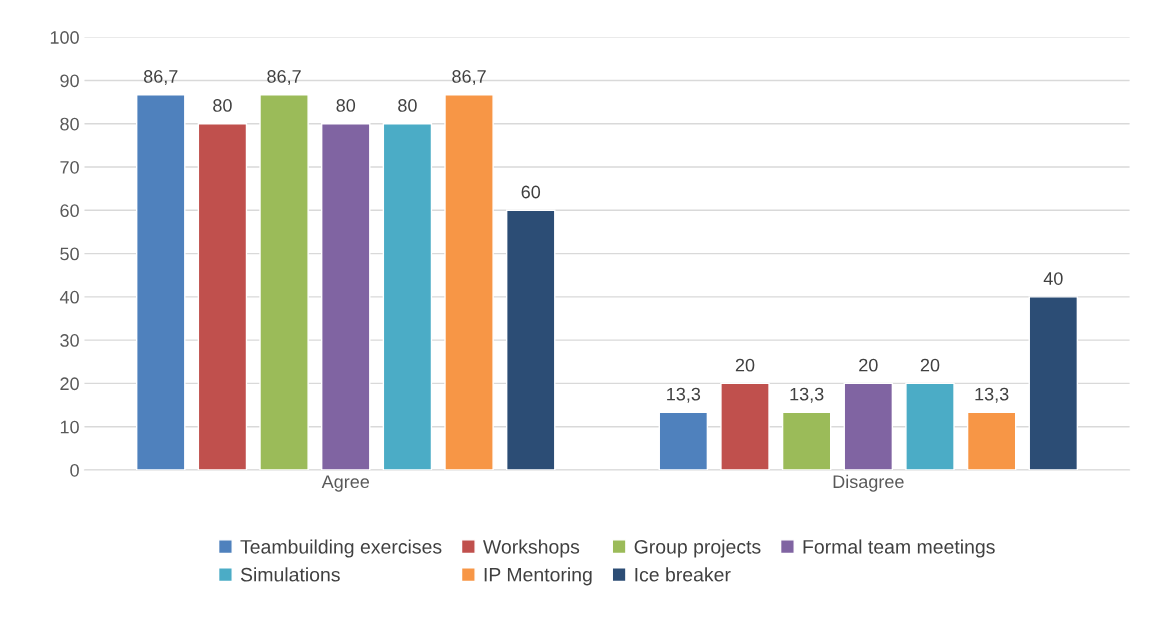 The height and width of the screenshot is (630, 1173). I want to click on legend-label: Formal team meetings, so click(899, 548).